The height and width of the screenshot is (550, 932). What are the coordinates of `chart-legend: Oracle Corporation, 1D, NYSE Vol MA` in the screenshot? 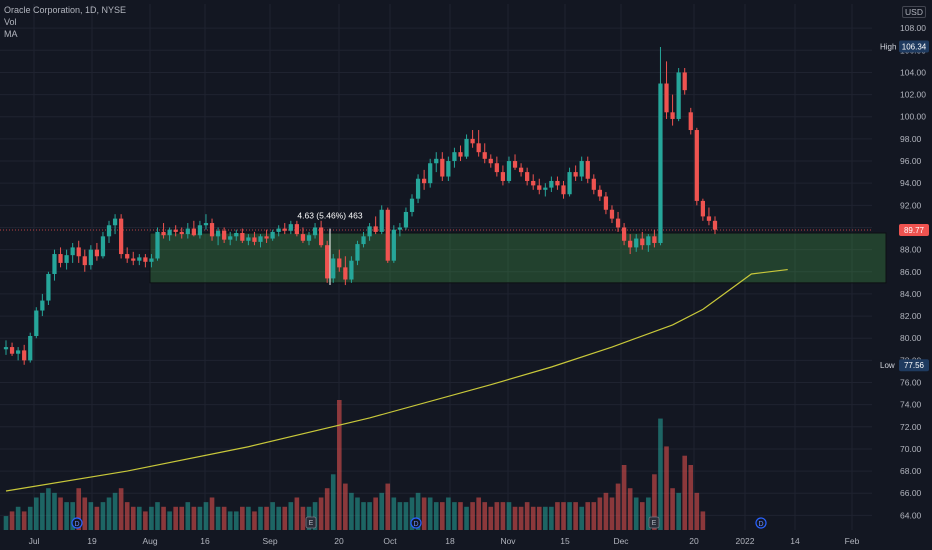 It's located at (65, 22).